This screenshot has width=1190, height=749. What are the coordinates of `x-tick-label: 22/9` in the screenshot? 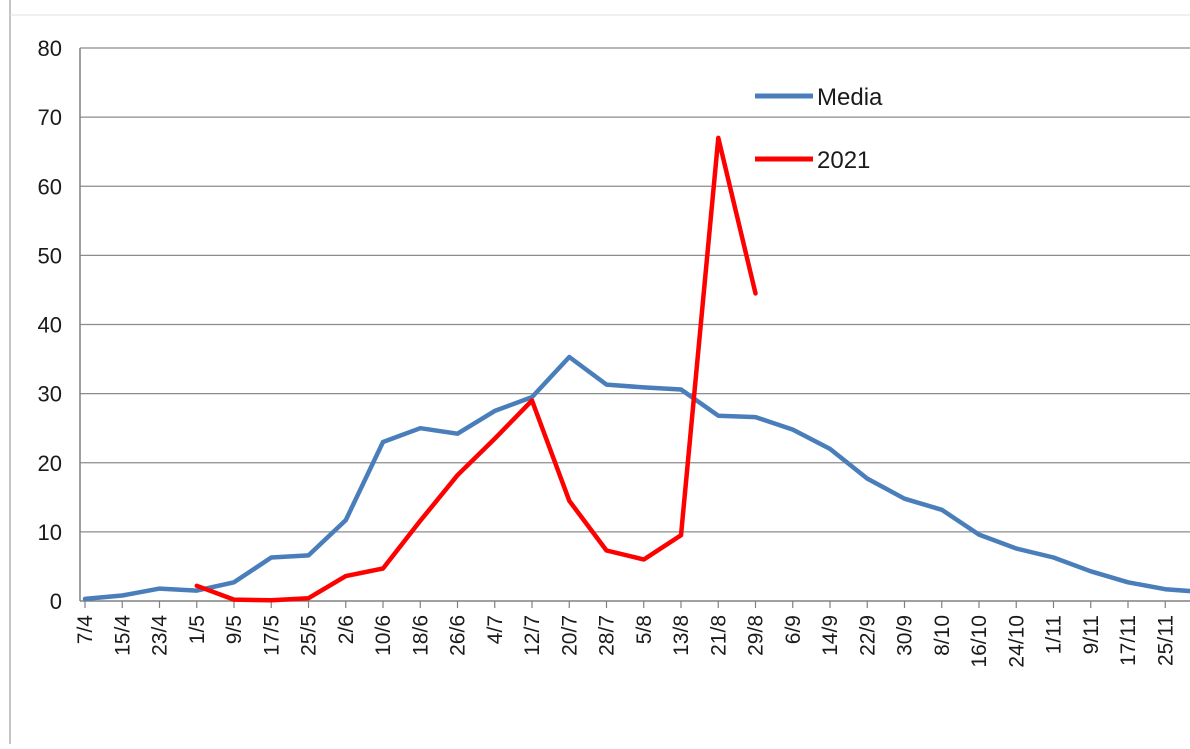 It's located at (867, 635).